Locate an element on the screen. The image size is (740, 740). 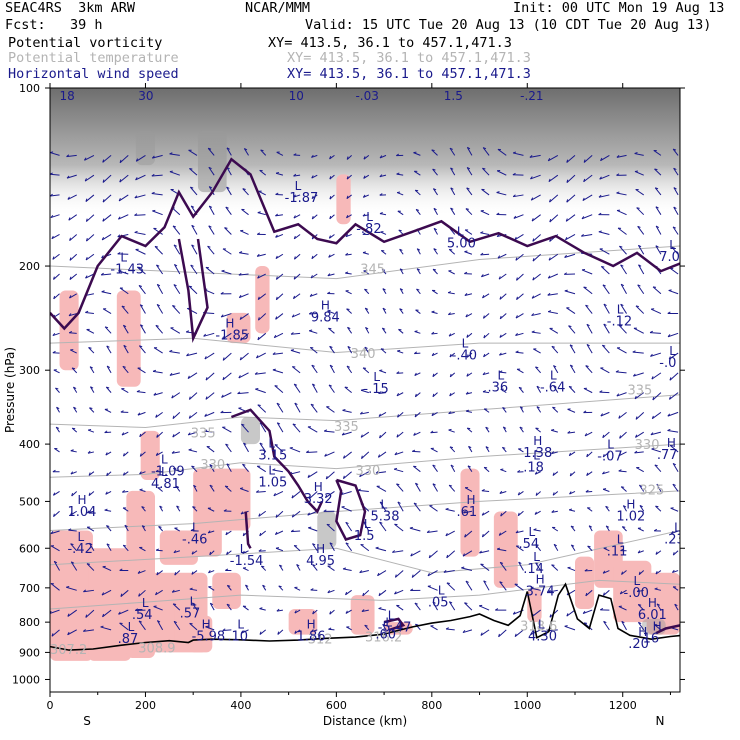
terrain-surface is located at coordinates (365, 616).